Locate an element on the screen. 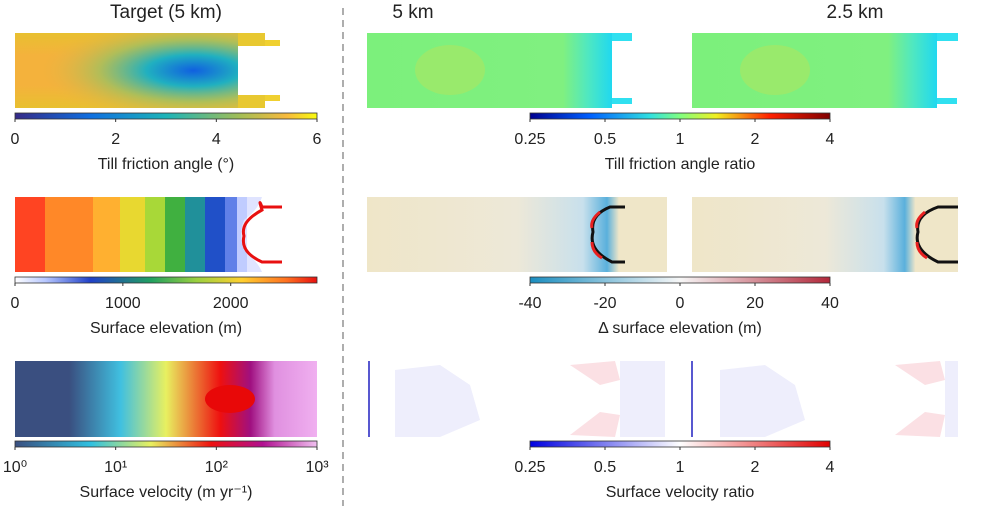 The width and height of the screenshot is (992, 520). colorbar-label: Surface velocity (m yr⁻¹) is located at coordinates (166, 492).